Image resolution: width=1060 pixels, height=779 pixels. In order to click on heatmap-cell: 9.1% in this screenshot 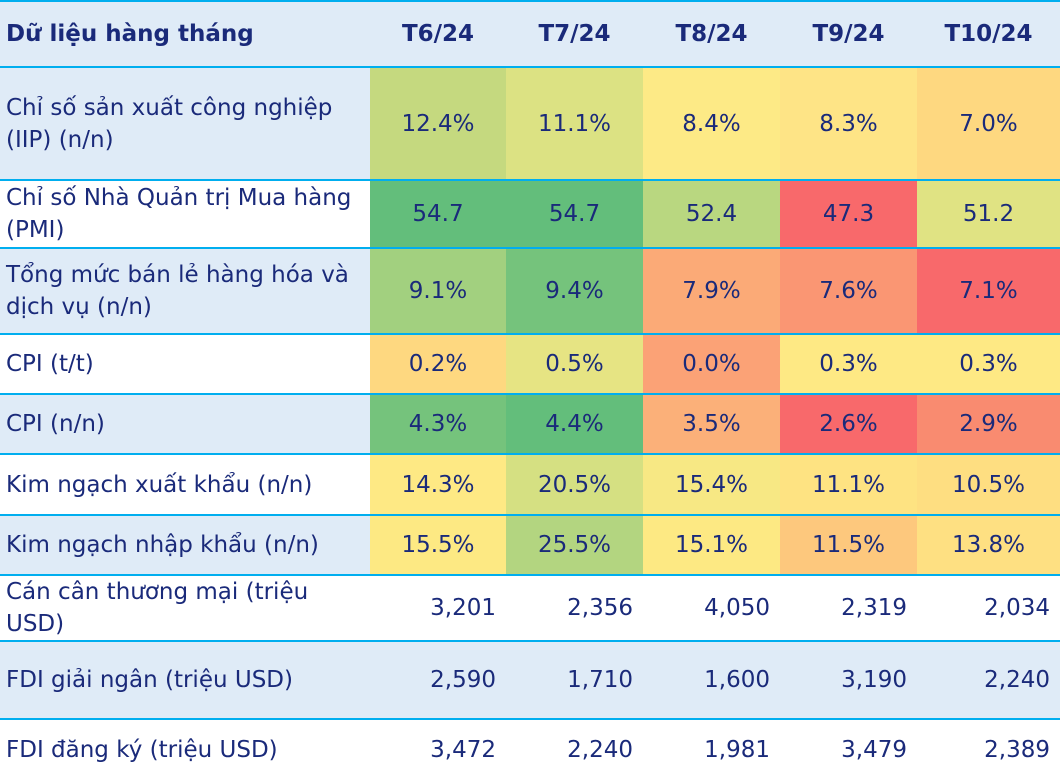, I will do `click(438, 290)`.